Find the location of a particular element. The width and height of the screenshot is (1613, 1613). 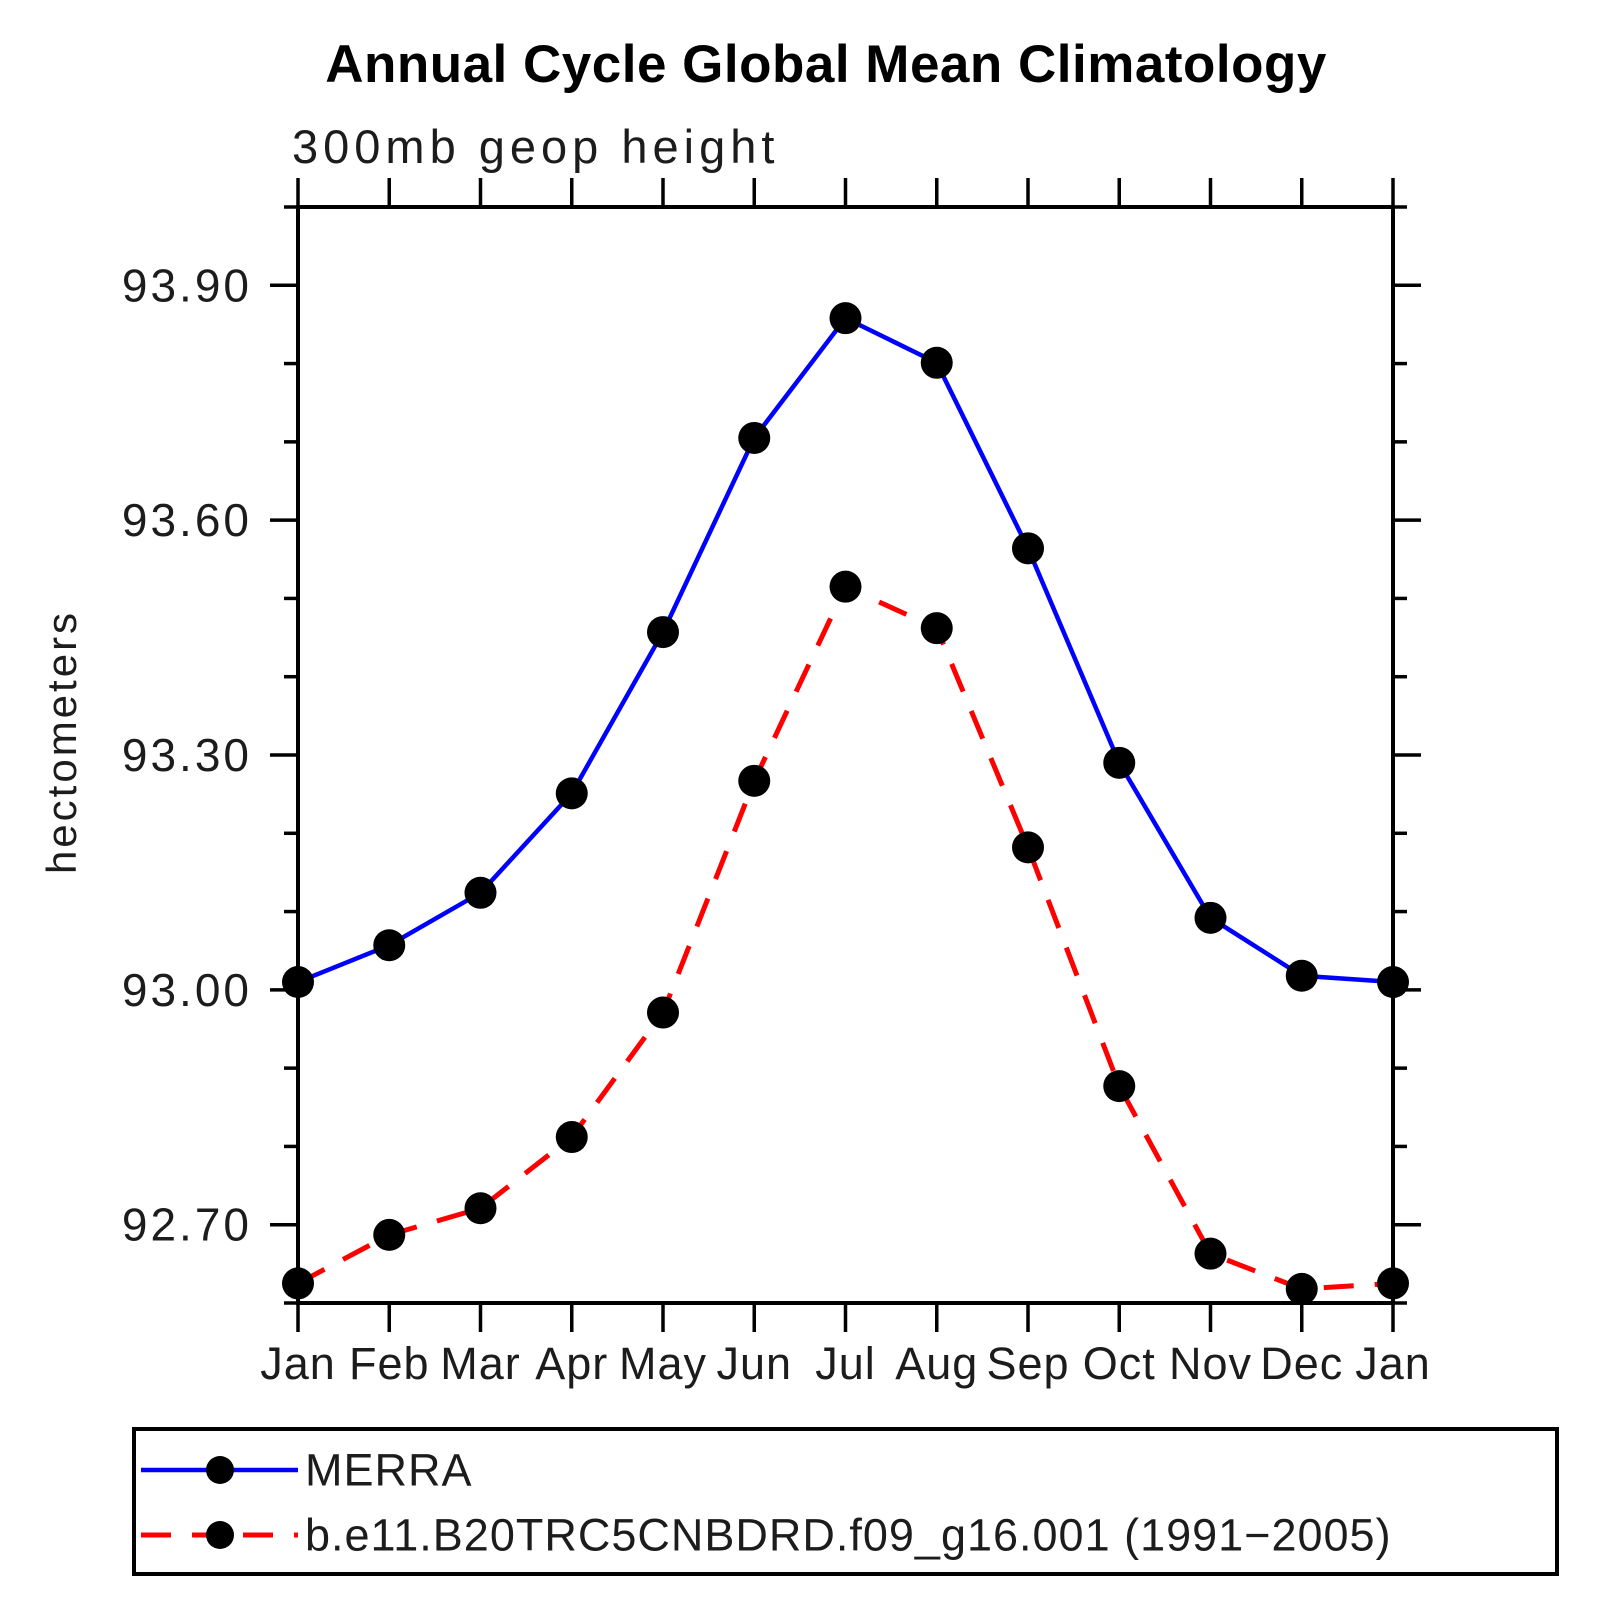

legend-label: MERRA is located at coordinates (389, 1470).